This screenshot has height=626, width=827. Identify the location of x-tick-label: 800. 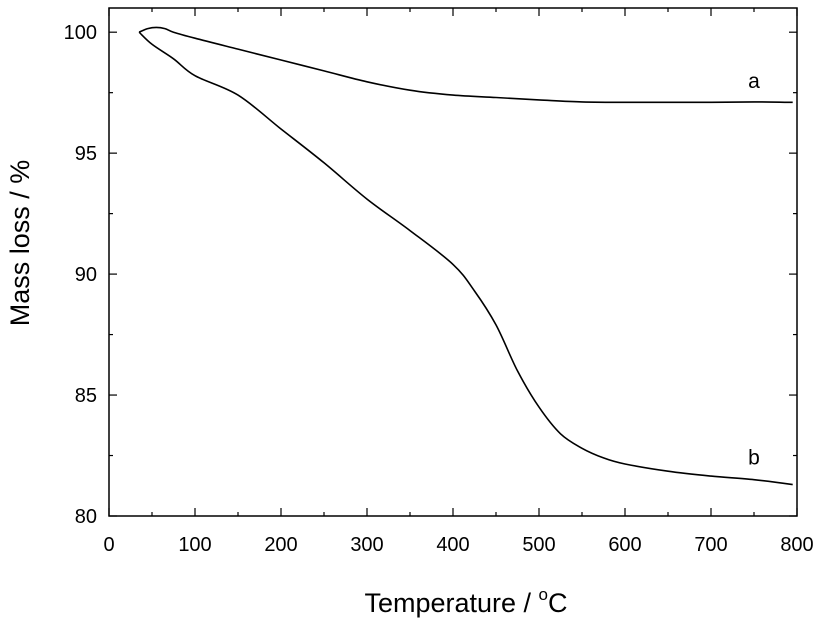
(796, 545).